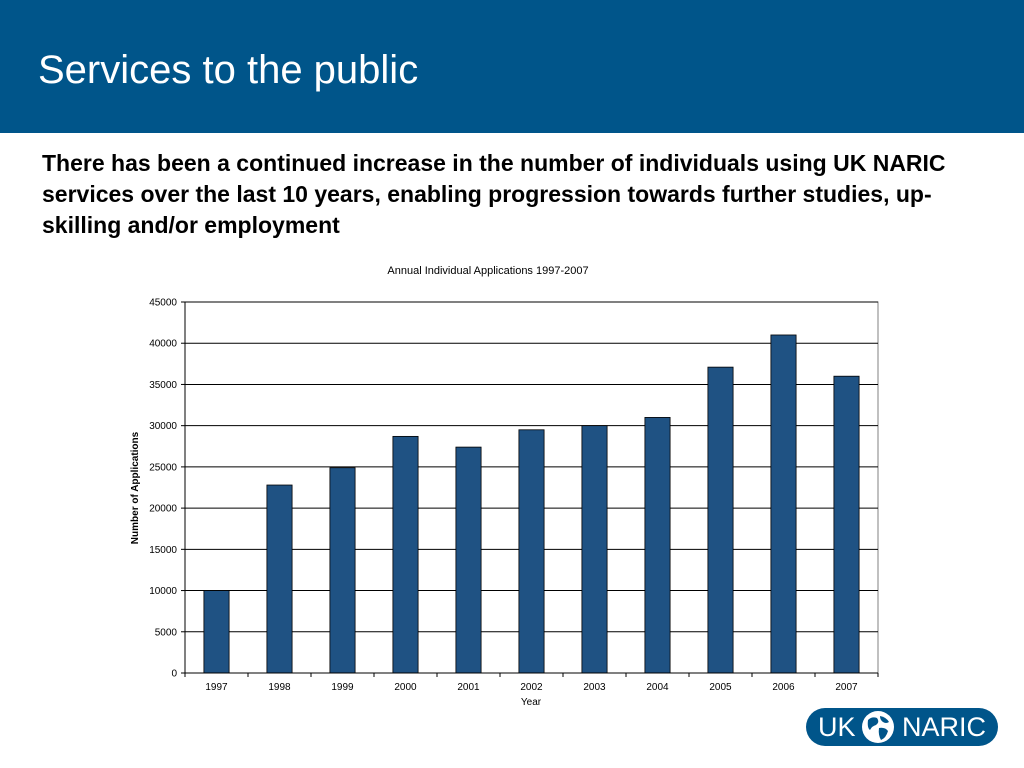  Describe the element at coordinates (944, 727) in the screenshot. I see `logo-text-naric: NARIC` at that location.